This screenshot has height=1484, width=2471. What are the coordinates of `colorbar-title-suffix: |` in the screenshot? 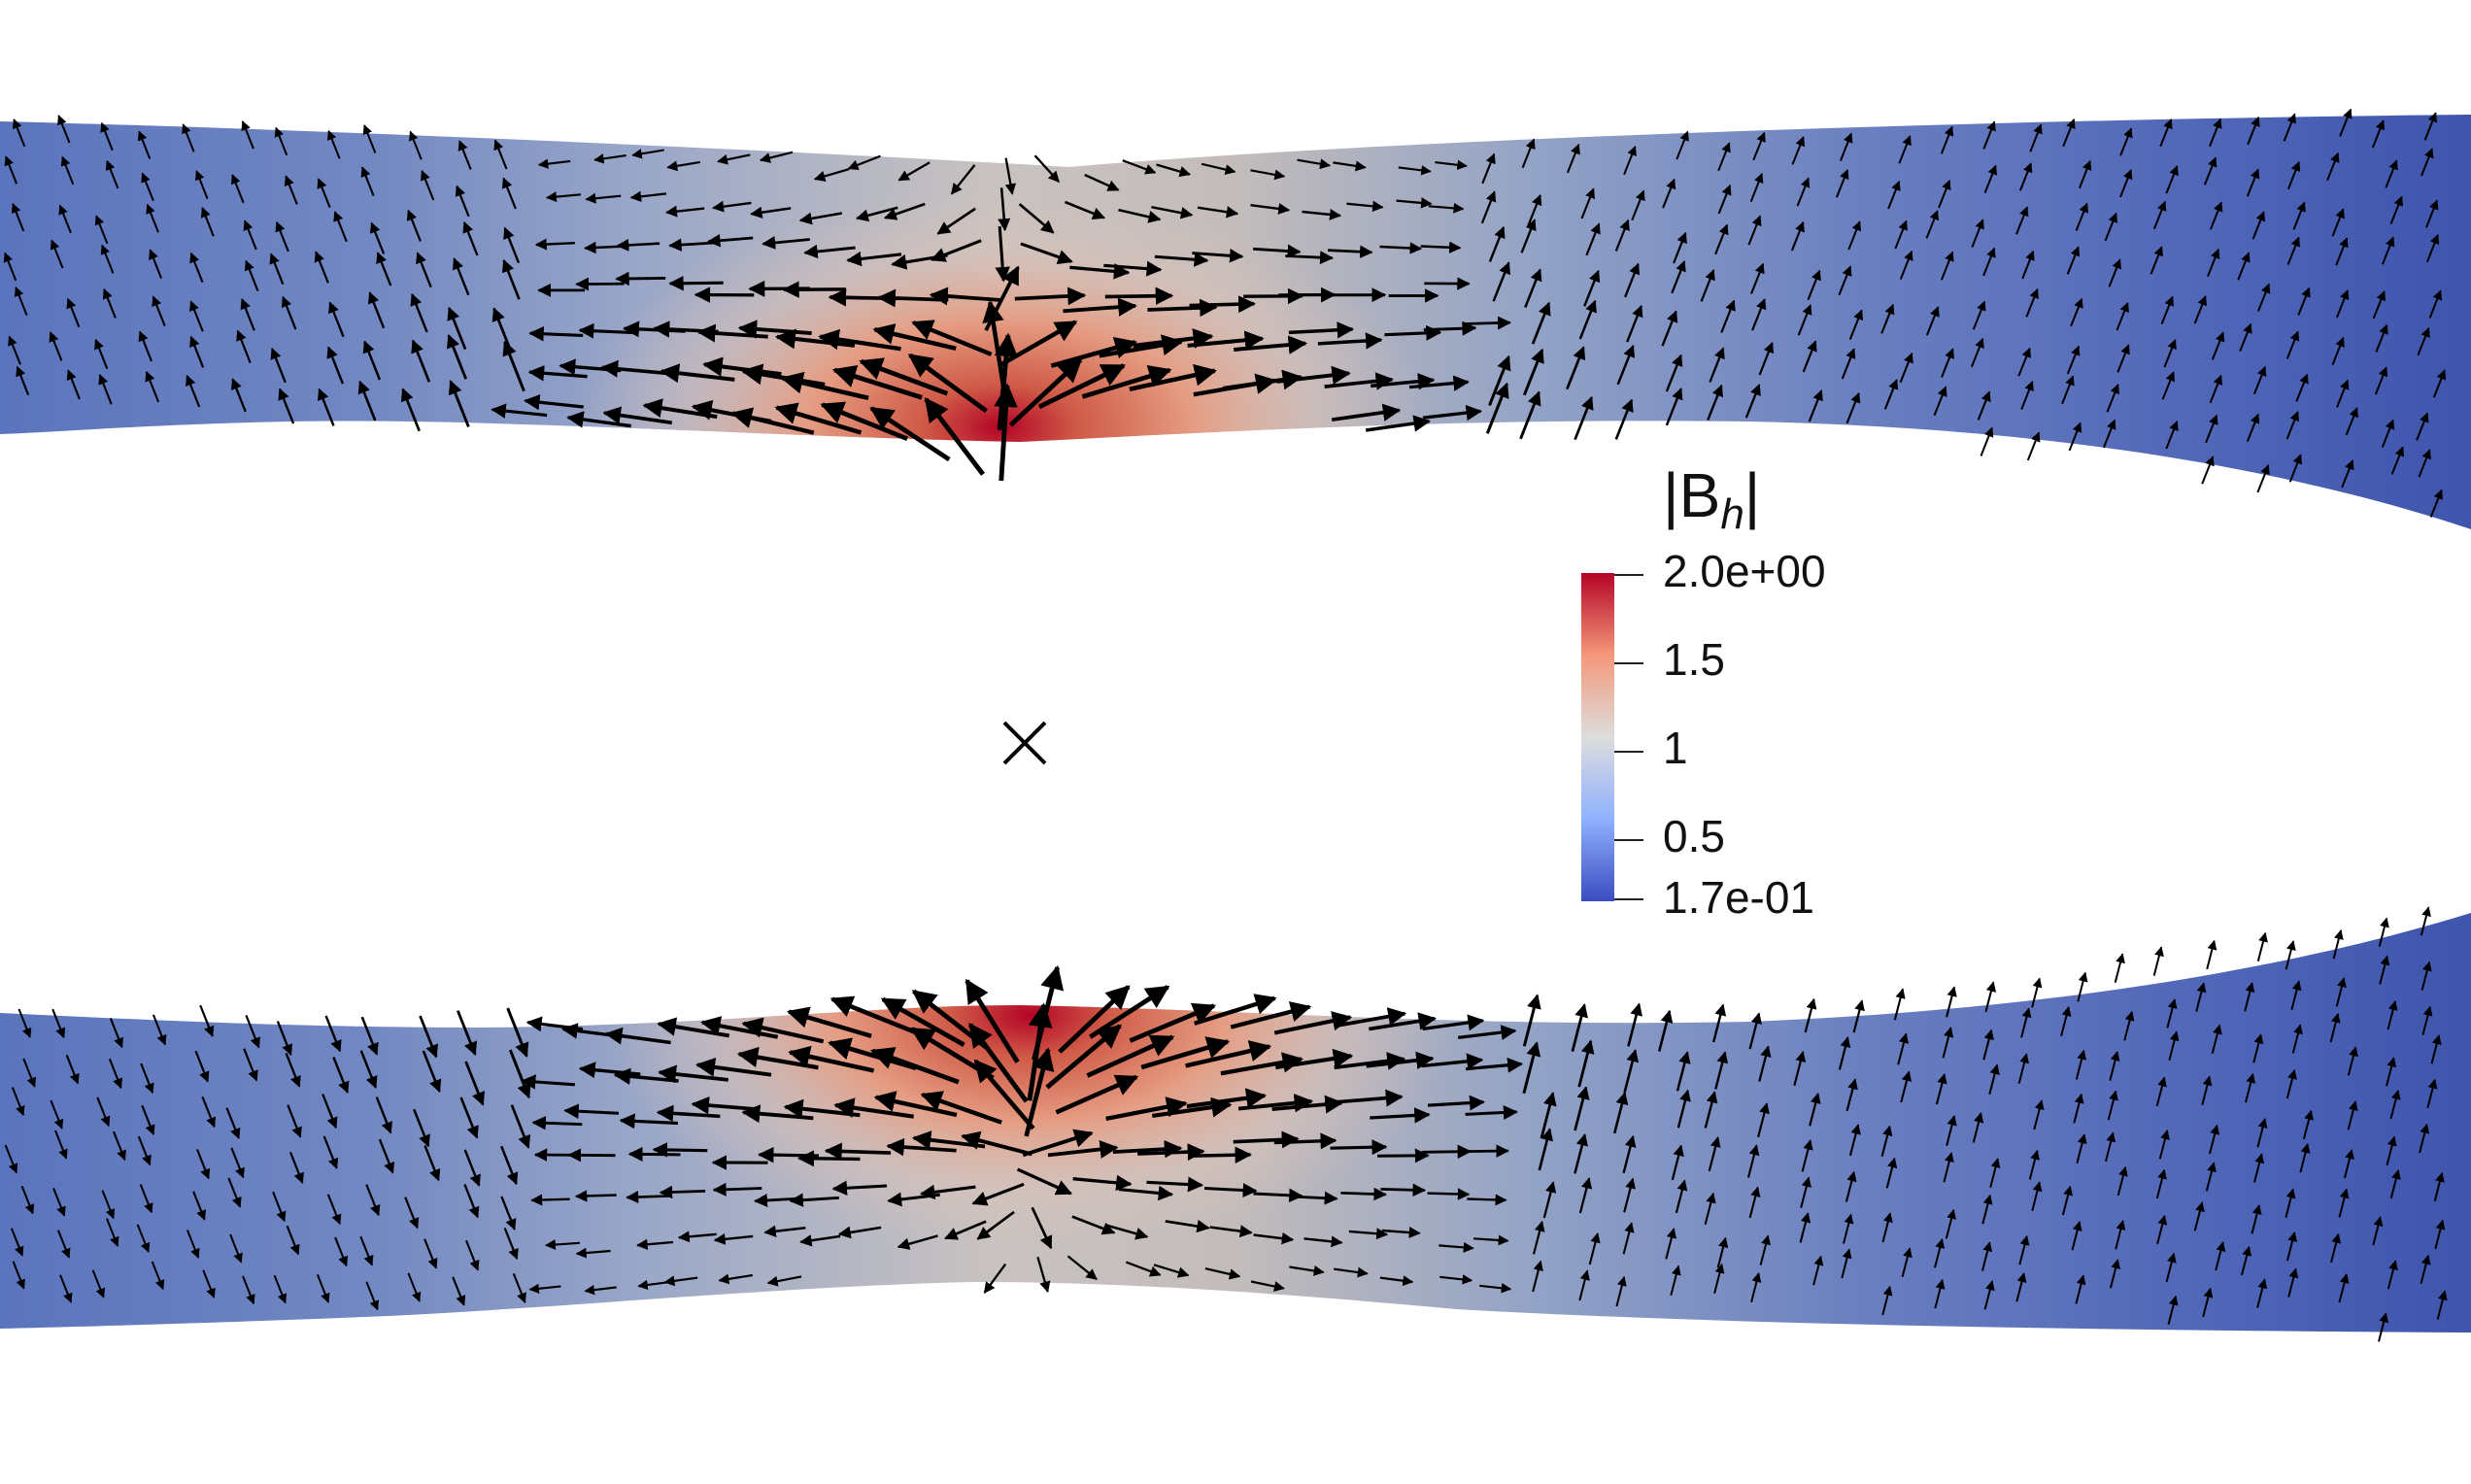 It's located at (1752, 495).